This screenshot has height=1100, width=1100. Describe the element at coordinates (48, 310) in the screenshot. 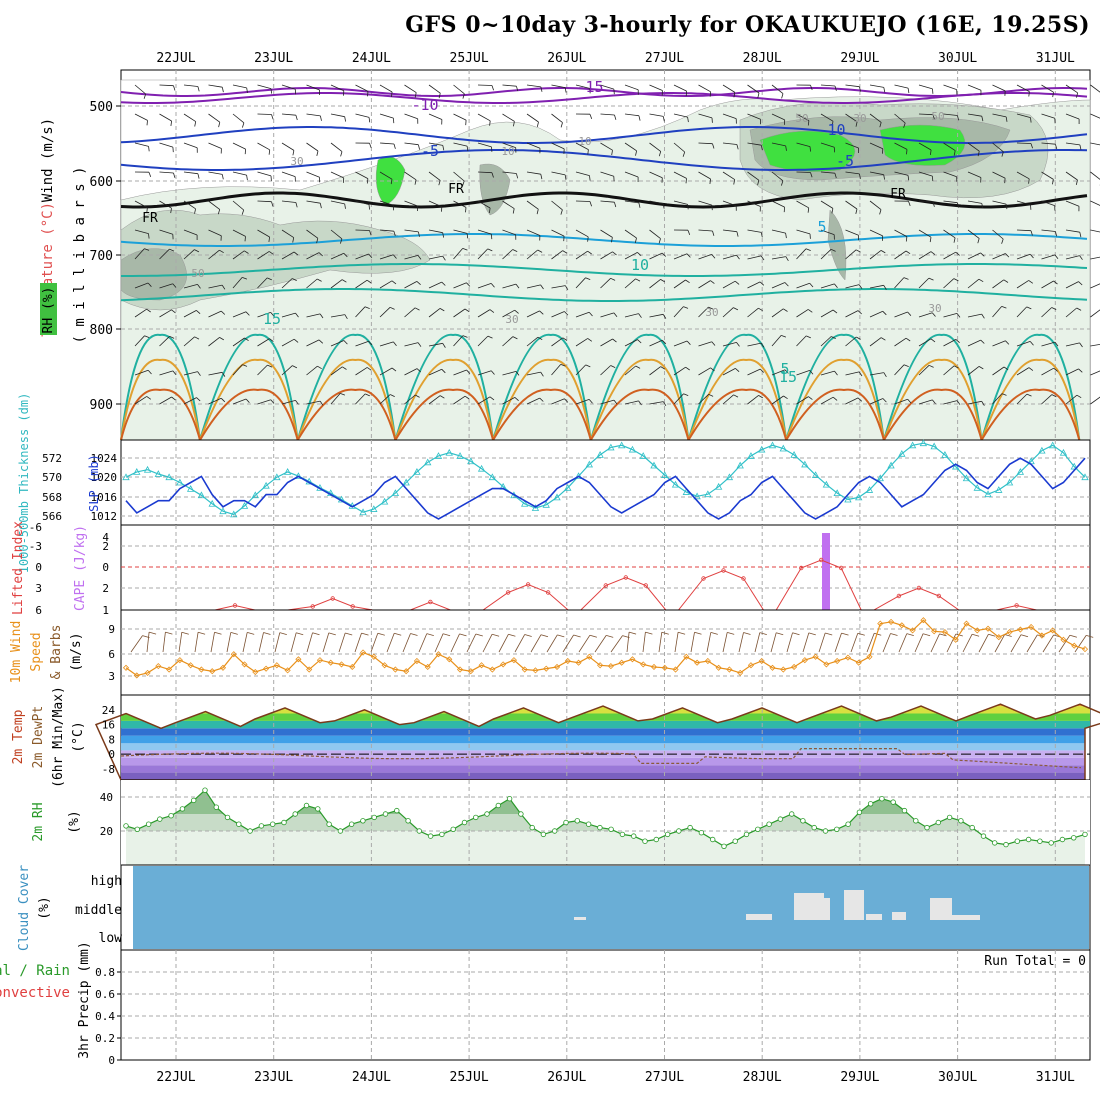

I see `ylabel-rh: RH (%)` at that location.